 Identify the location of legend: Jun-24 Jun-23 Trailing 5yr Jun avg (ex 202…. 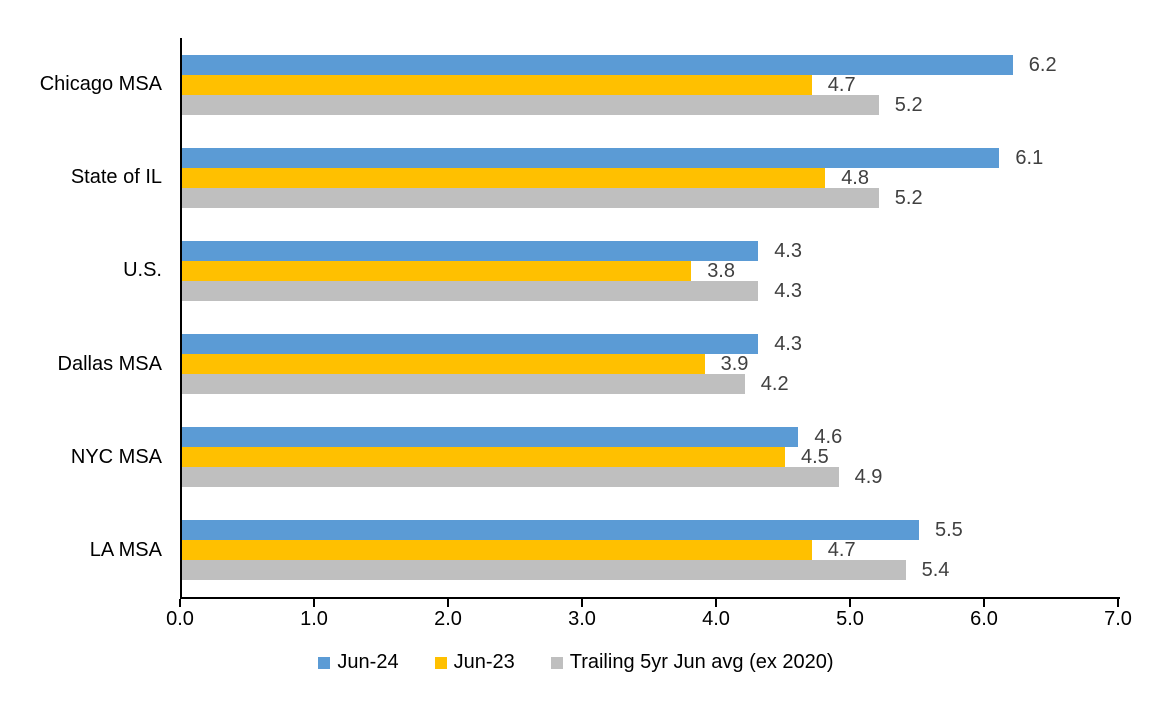
(576, 662).